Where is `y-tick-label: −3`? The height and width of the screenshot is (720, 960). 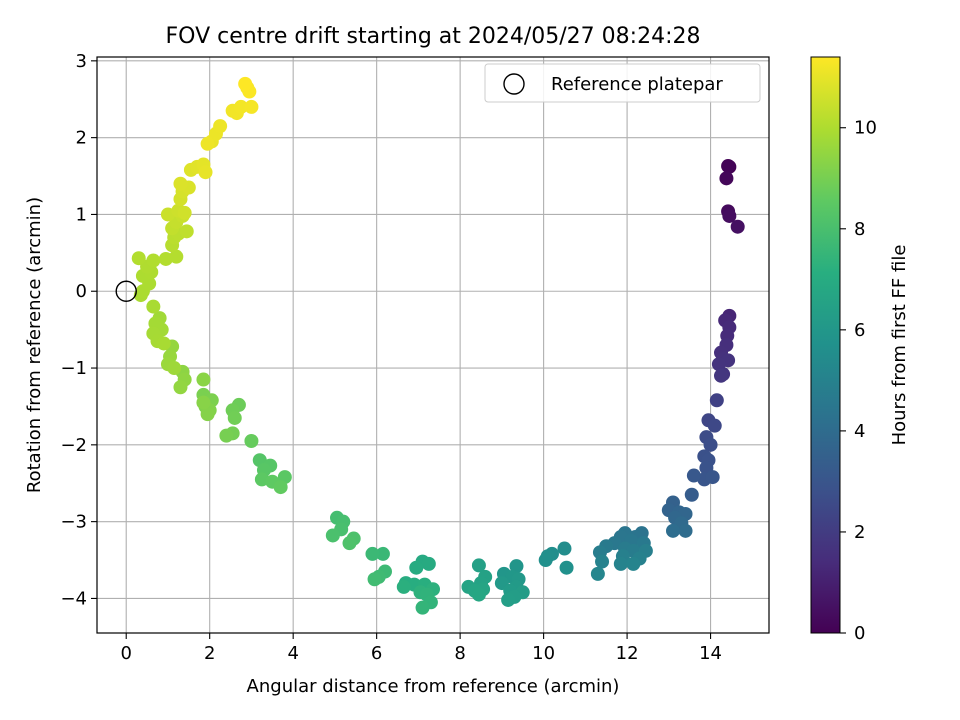
y-tick-label: −3 is located at coordinates (73, 522).